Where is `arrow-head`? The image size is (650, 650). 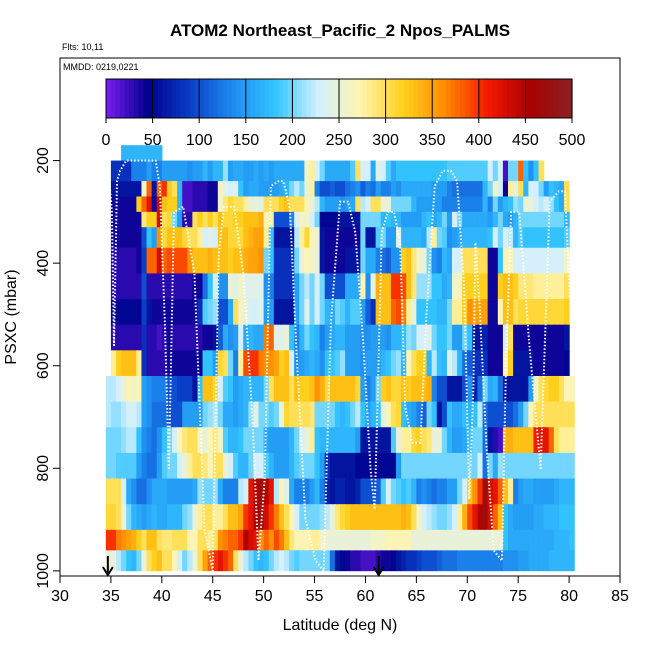
arrow-head is located at coordinates (108, 571).